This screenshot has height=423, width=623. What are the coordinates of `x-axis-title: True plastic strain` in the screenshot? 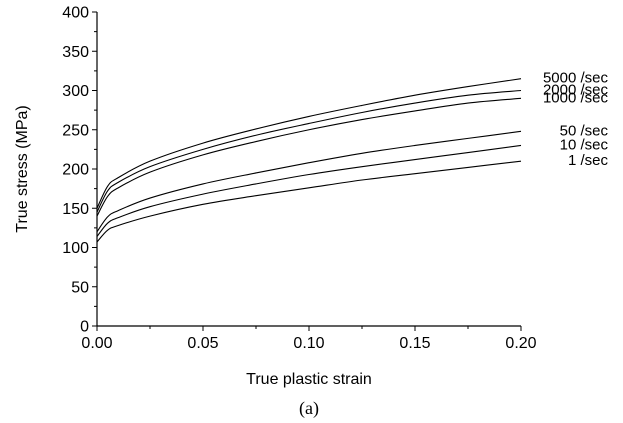 It's located at (309, 379).